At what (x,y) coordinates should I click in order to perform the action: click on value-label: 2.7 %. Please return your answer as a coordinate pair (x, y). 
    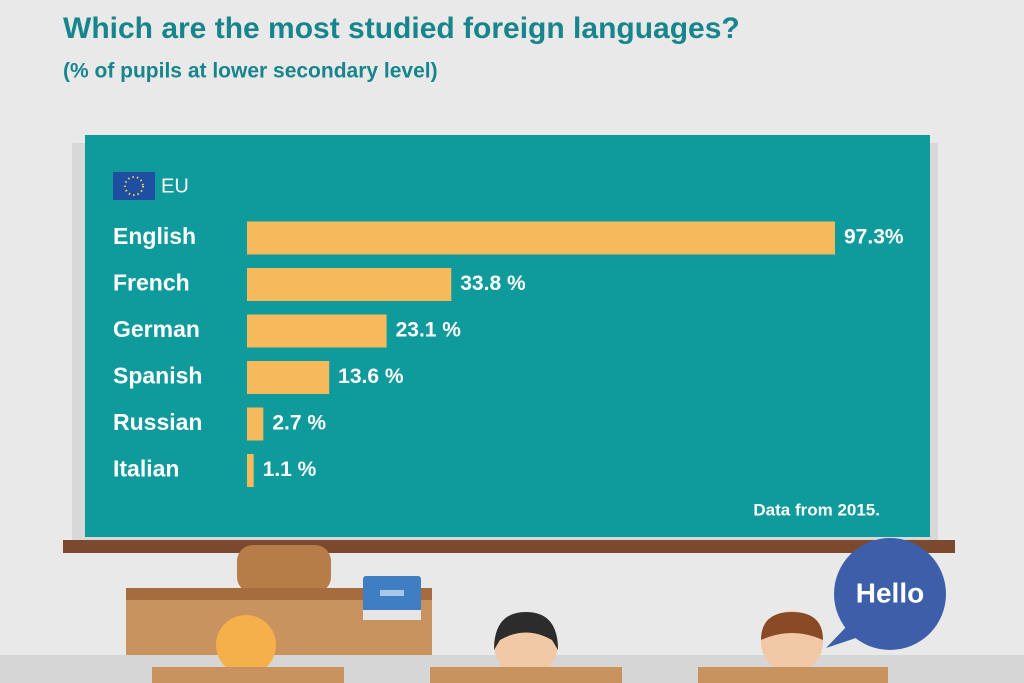
    Looking at the image, I should click on (299, 423).